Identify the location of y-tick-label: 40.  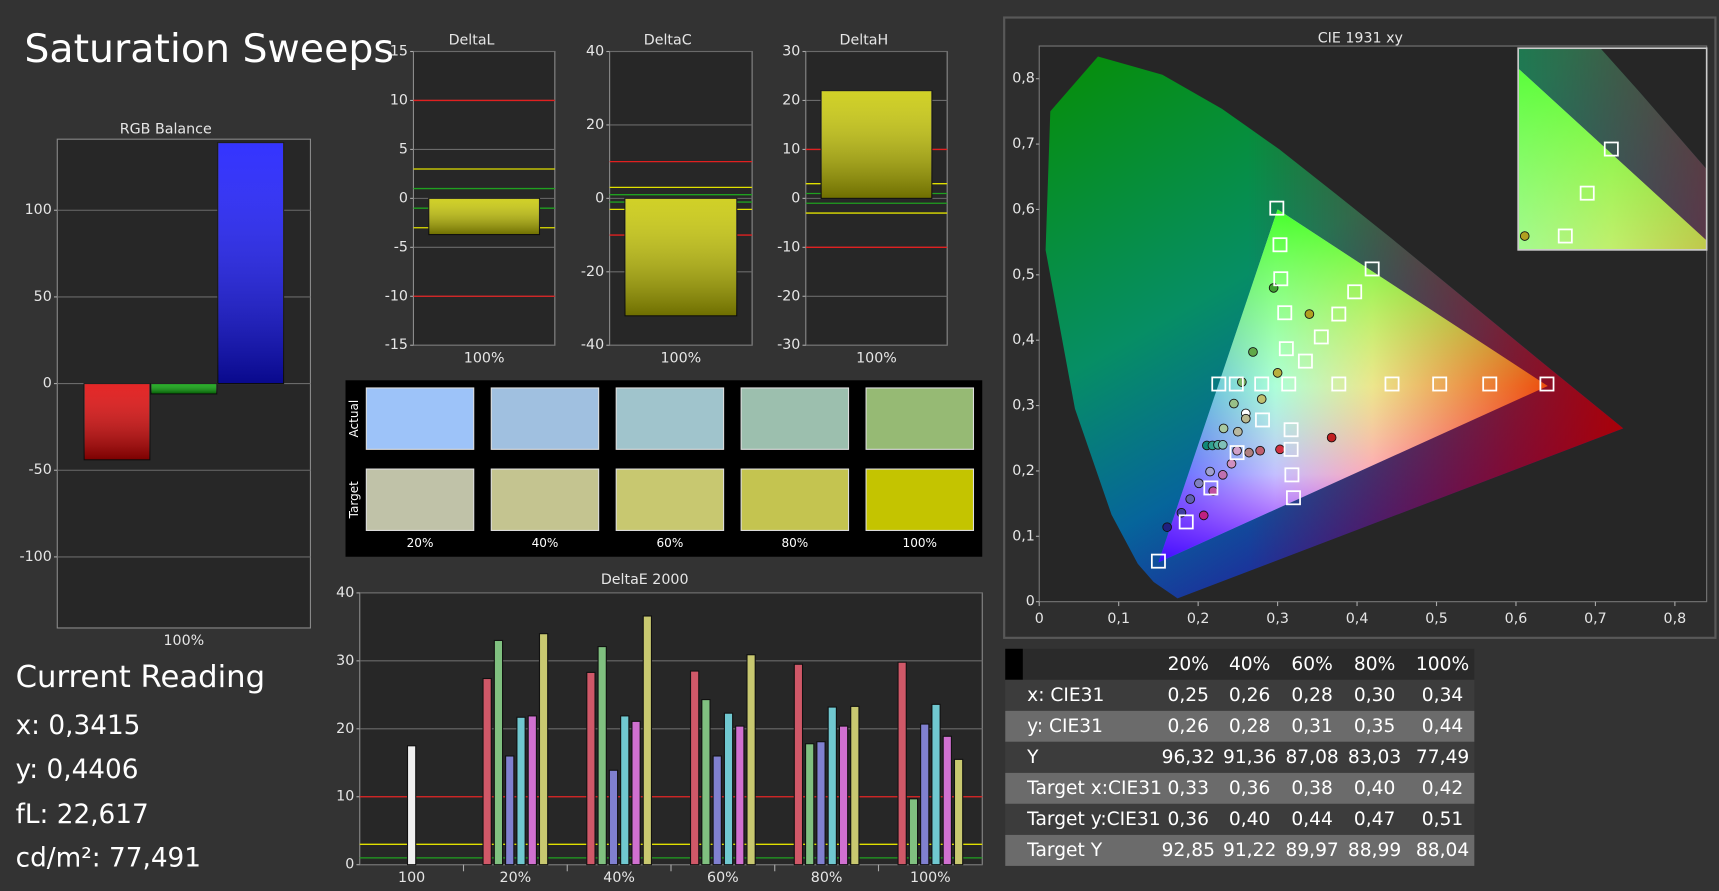
(595, 52).